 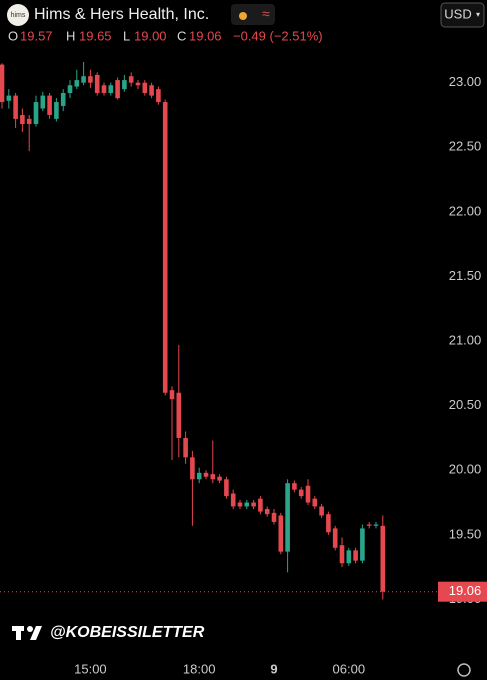 I want to click on ohlc-value: 19.57, so click(x=36, y=35).